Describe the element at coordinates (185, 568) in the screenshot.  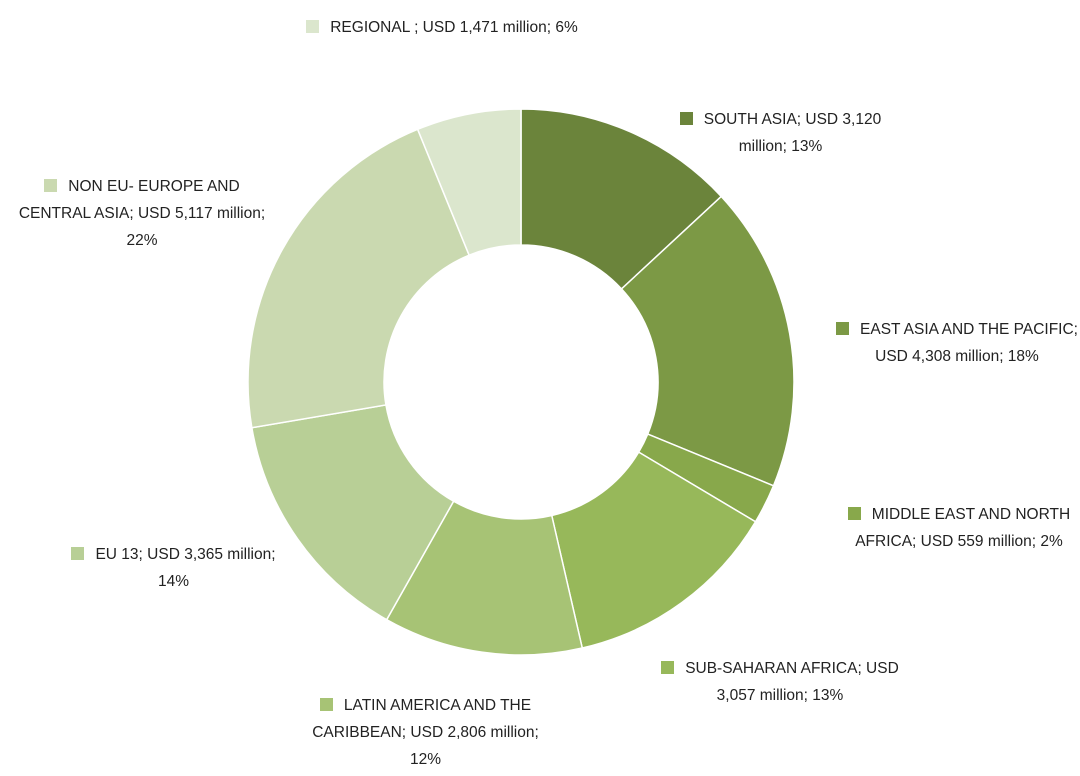
I see `label-text: EU 13; USD 3,365 million; 14%` at that location.